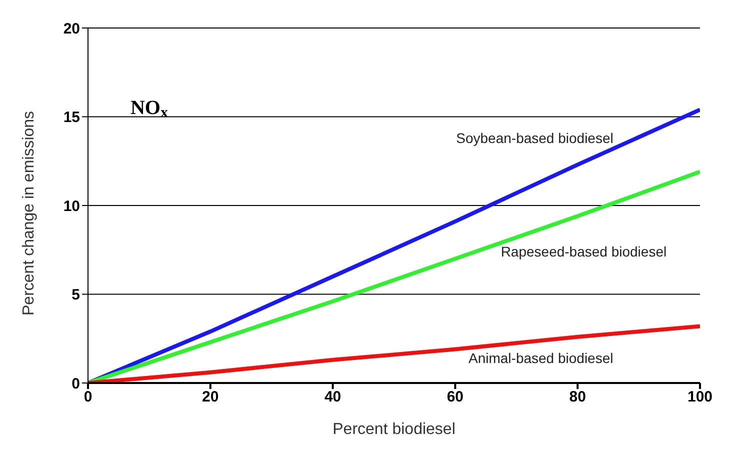  Describe the element at coordinates (71, 117) in the screenshot. I see `y-tick-label: 15` at that location.